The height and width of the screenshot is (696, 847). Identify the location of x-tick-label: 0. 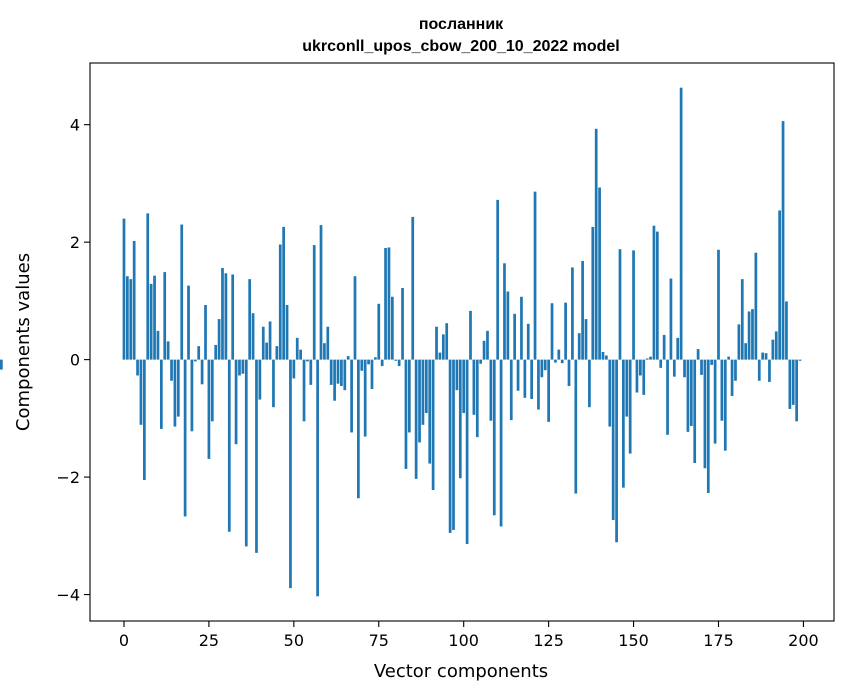
(124, 640).